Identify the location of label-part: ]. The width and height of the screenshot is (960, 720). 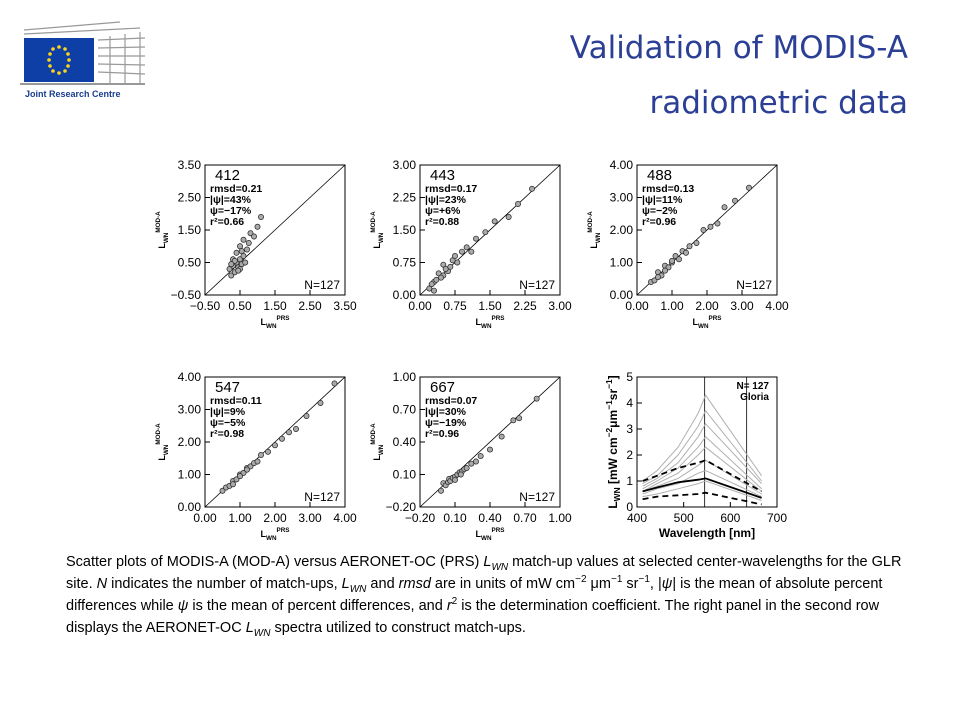
(613, 377).